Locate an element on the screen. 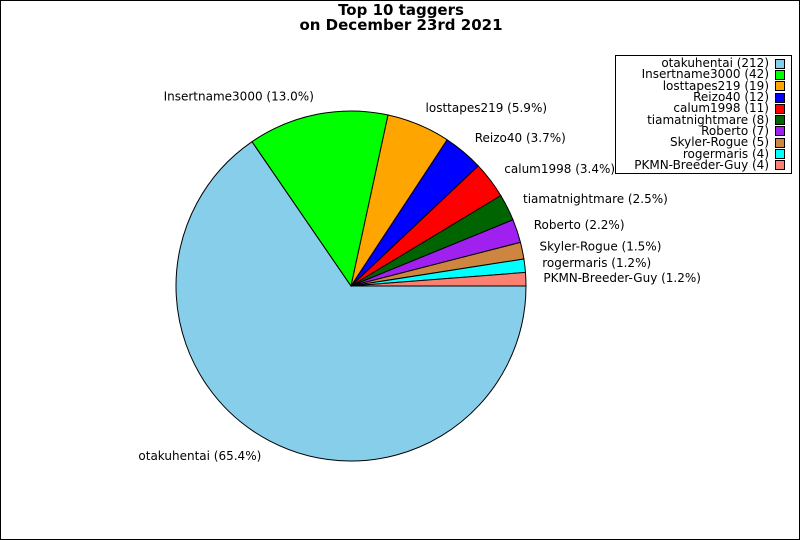 The width and height of the screenshot is (800, 540). slice-label-losttapes219: losttapes219 (5.9%) is located at coordinates (487, 108).